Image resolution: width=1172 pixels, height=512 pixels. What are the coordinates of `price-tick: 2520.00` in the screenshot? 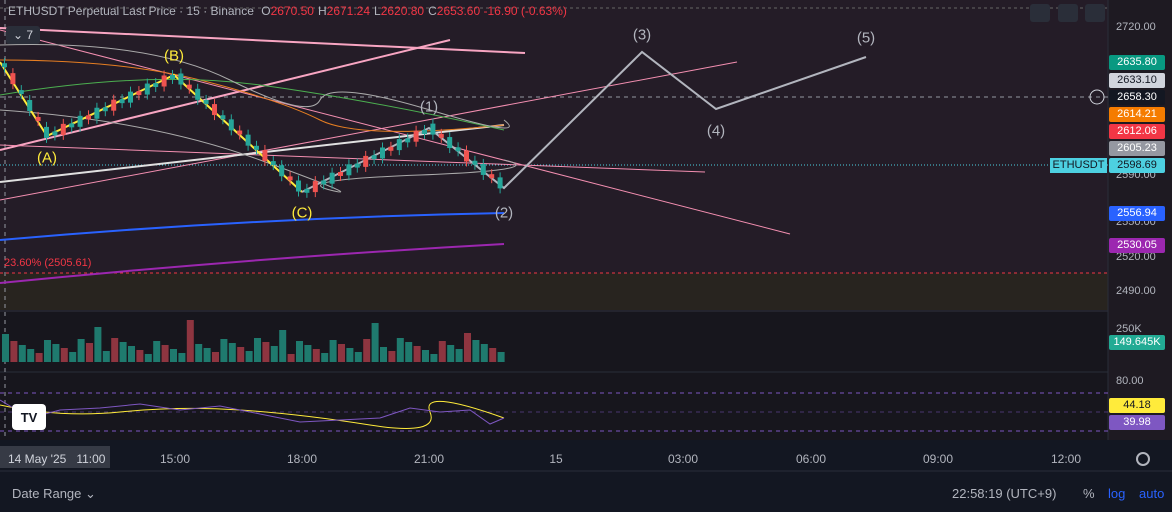 It's located at (1136, 257).